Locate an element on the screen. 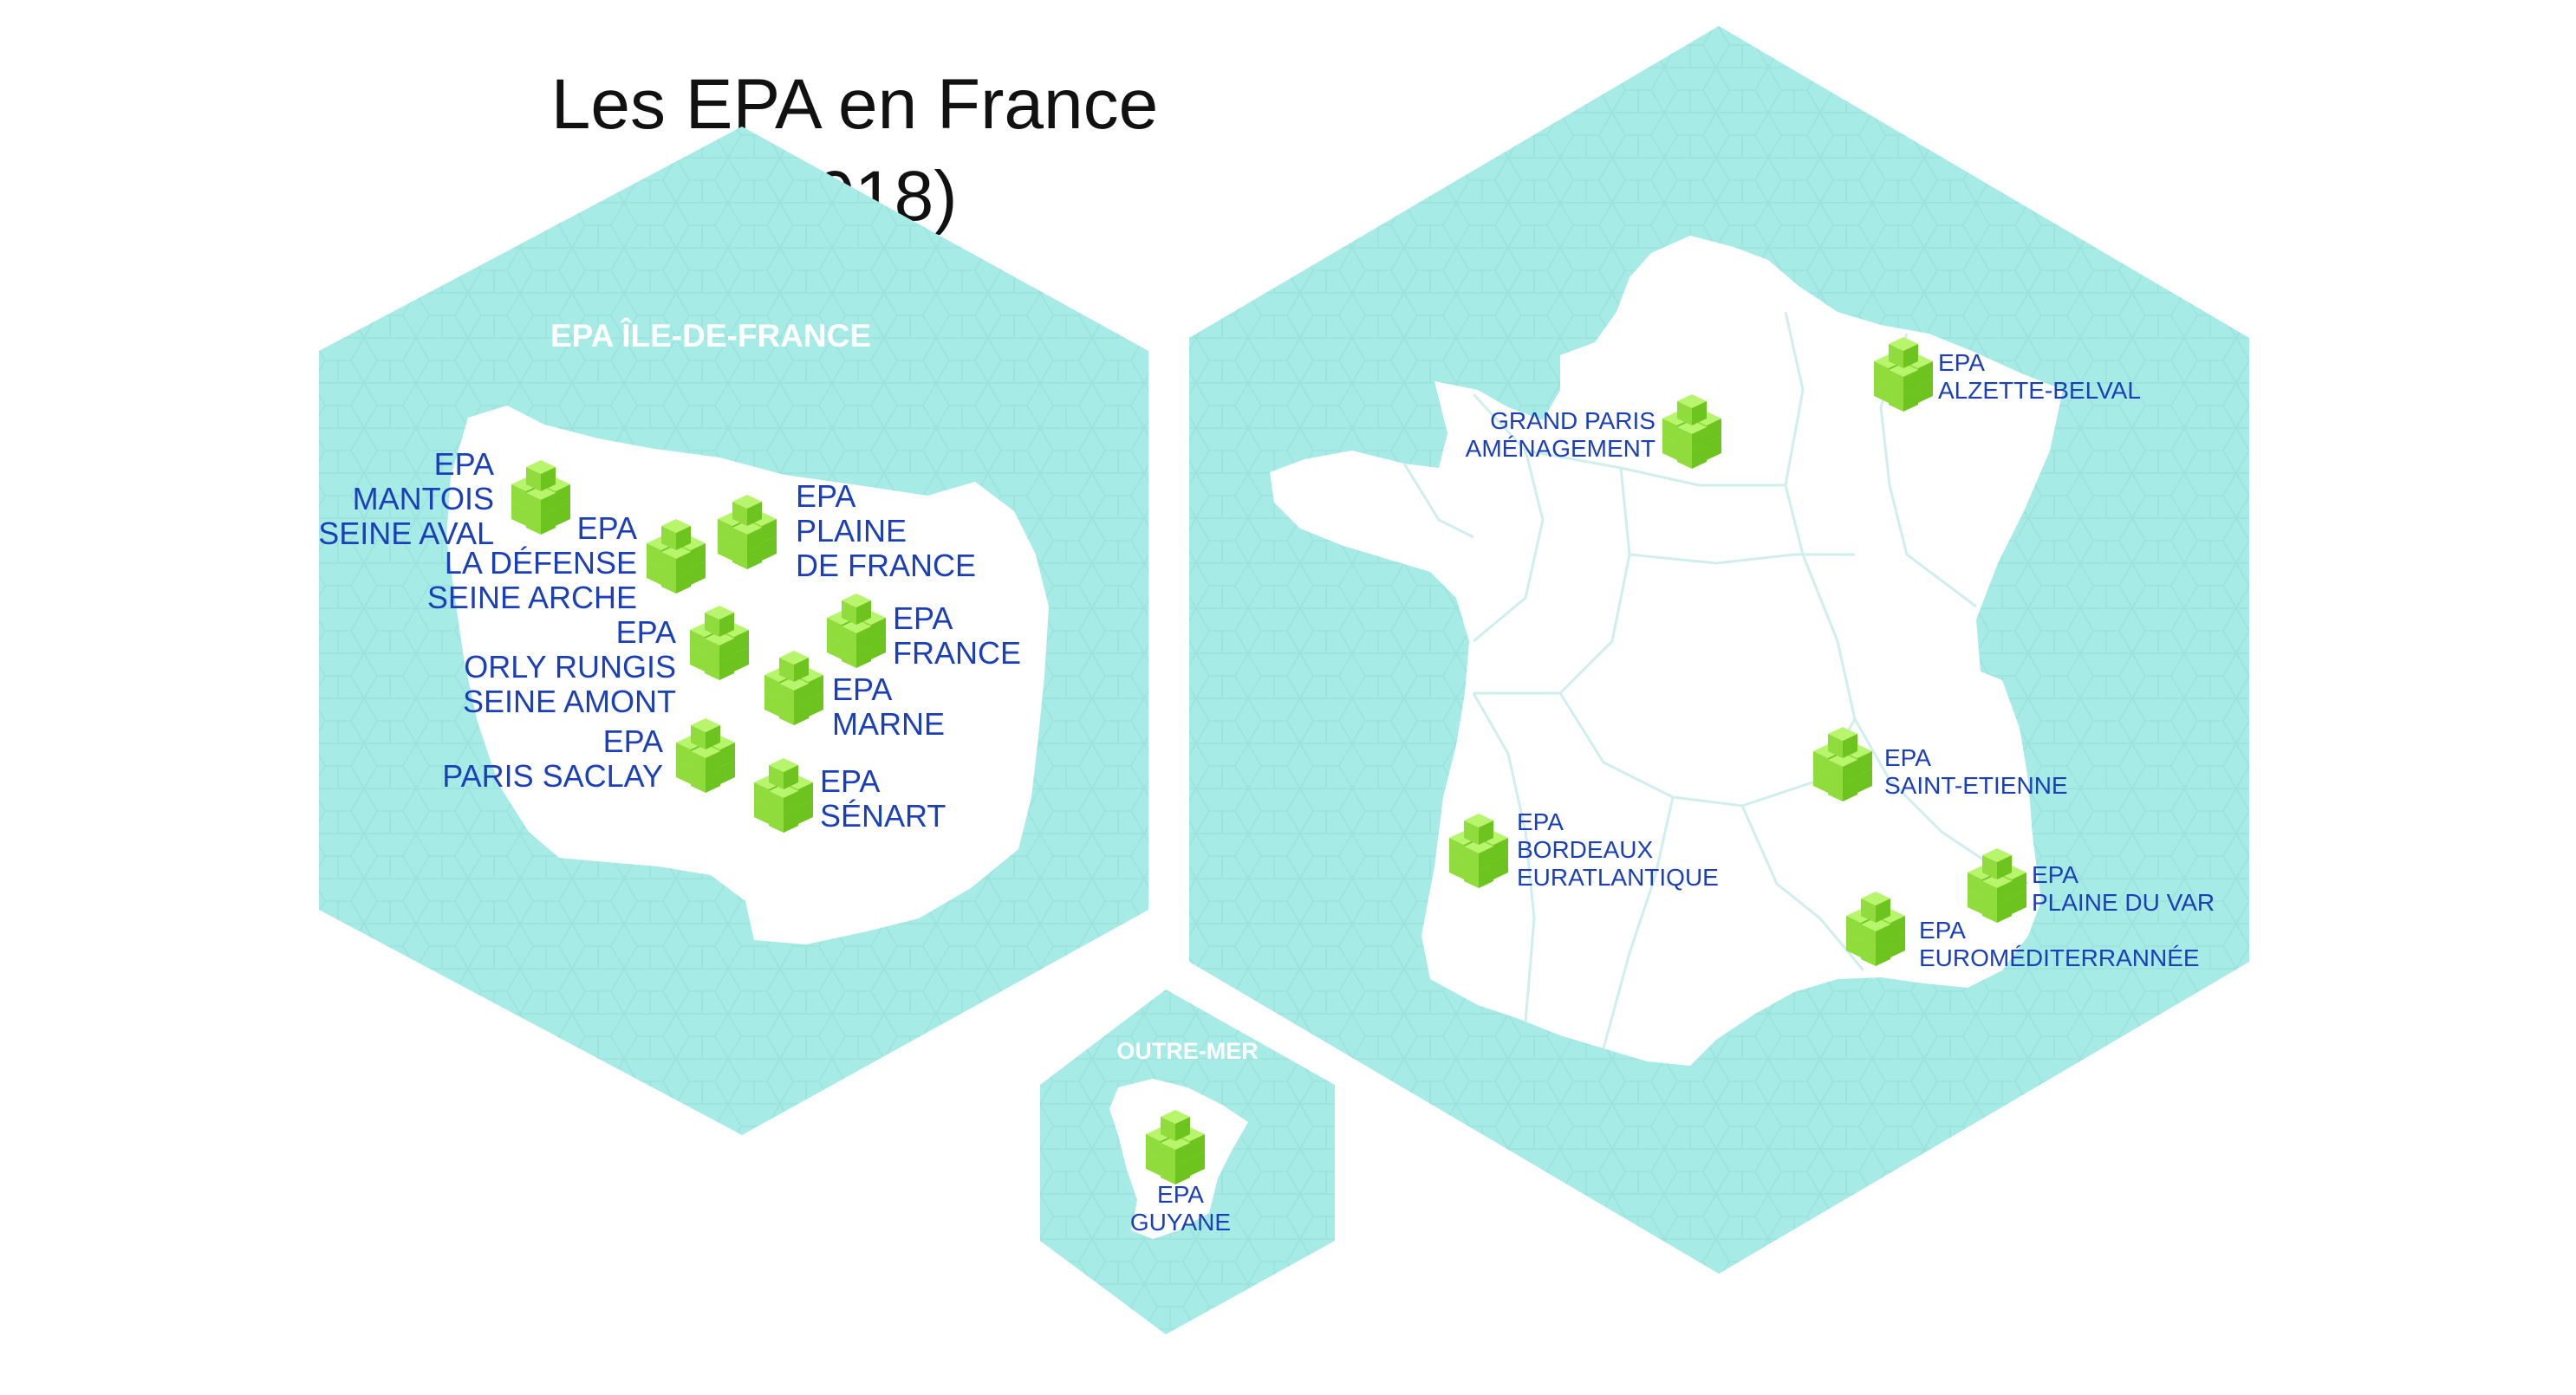 This screenshot has width=2576, height=1395. epa-label-line: PARIS SACLAY is located at coordinates (552, 776).